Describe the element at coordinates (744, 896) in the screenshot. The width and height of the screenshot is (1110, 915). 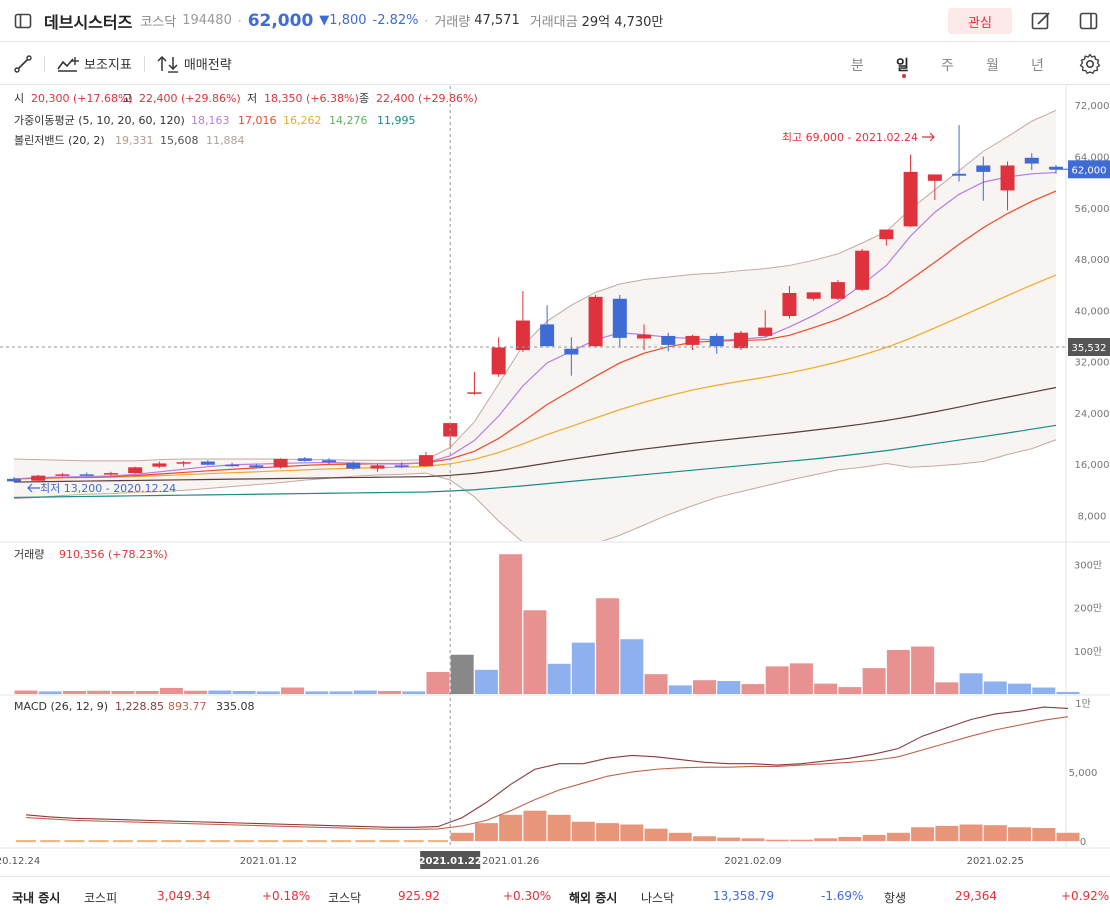
I see `nasdaq-value: 13,358.79` at that location.